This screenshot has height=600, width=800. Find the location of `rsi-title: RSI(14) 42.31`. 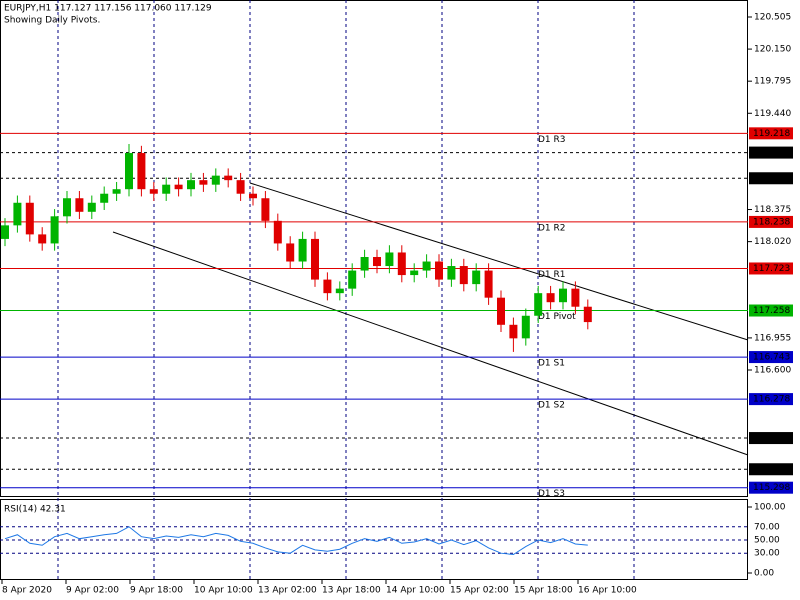

rsi-title: RSI(14) 42.31 is located at coordinates (35, 510).